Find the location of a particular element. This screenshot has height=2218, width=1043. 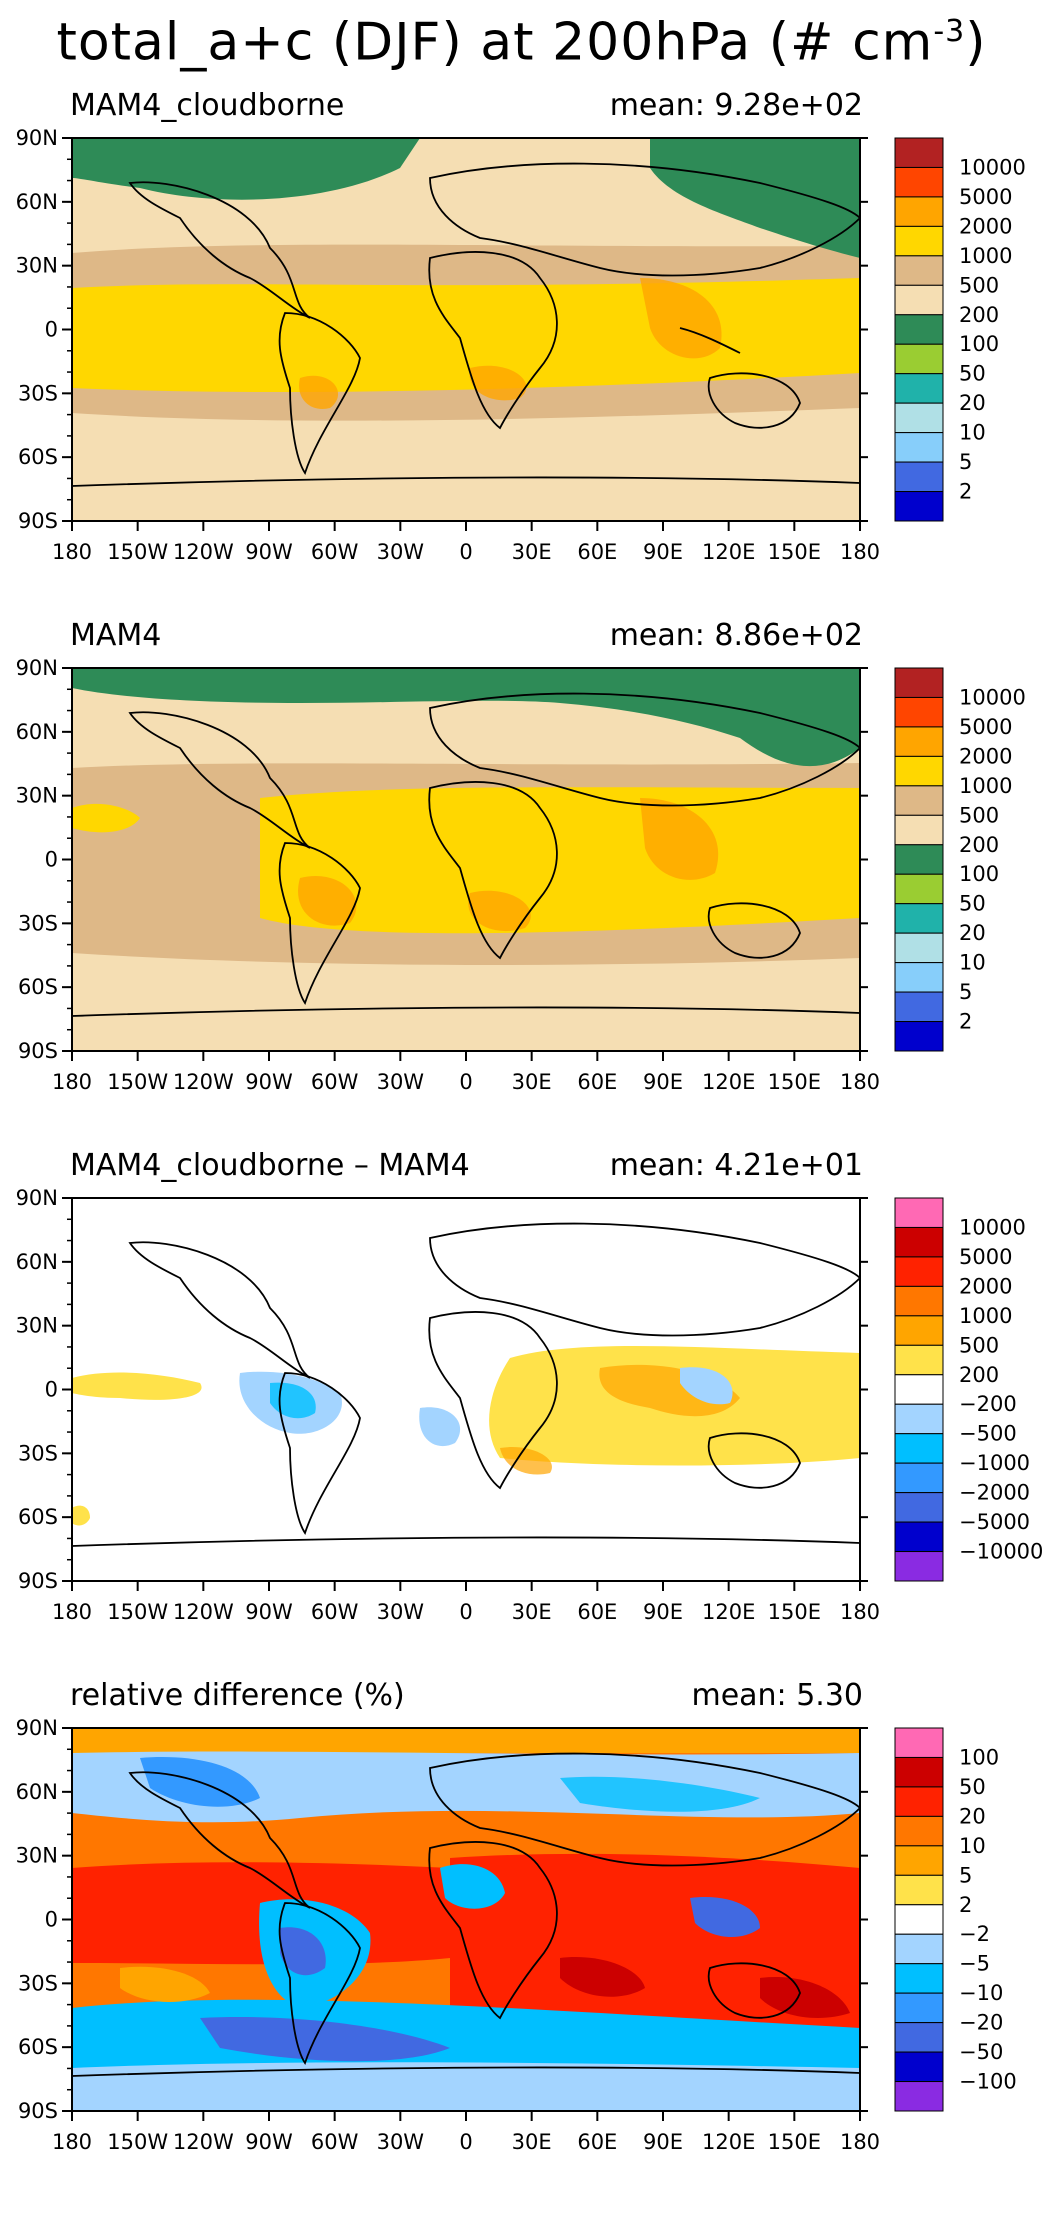

lat-label: 0 is located at coordinates (51, 330).